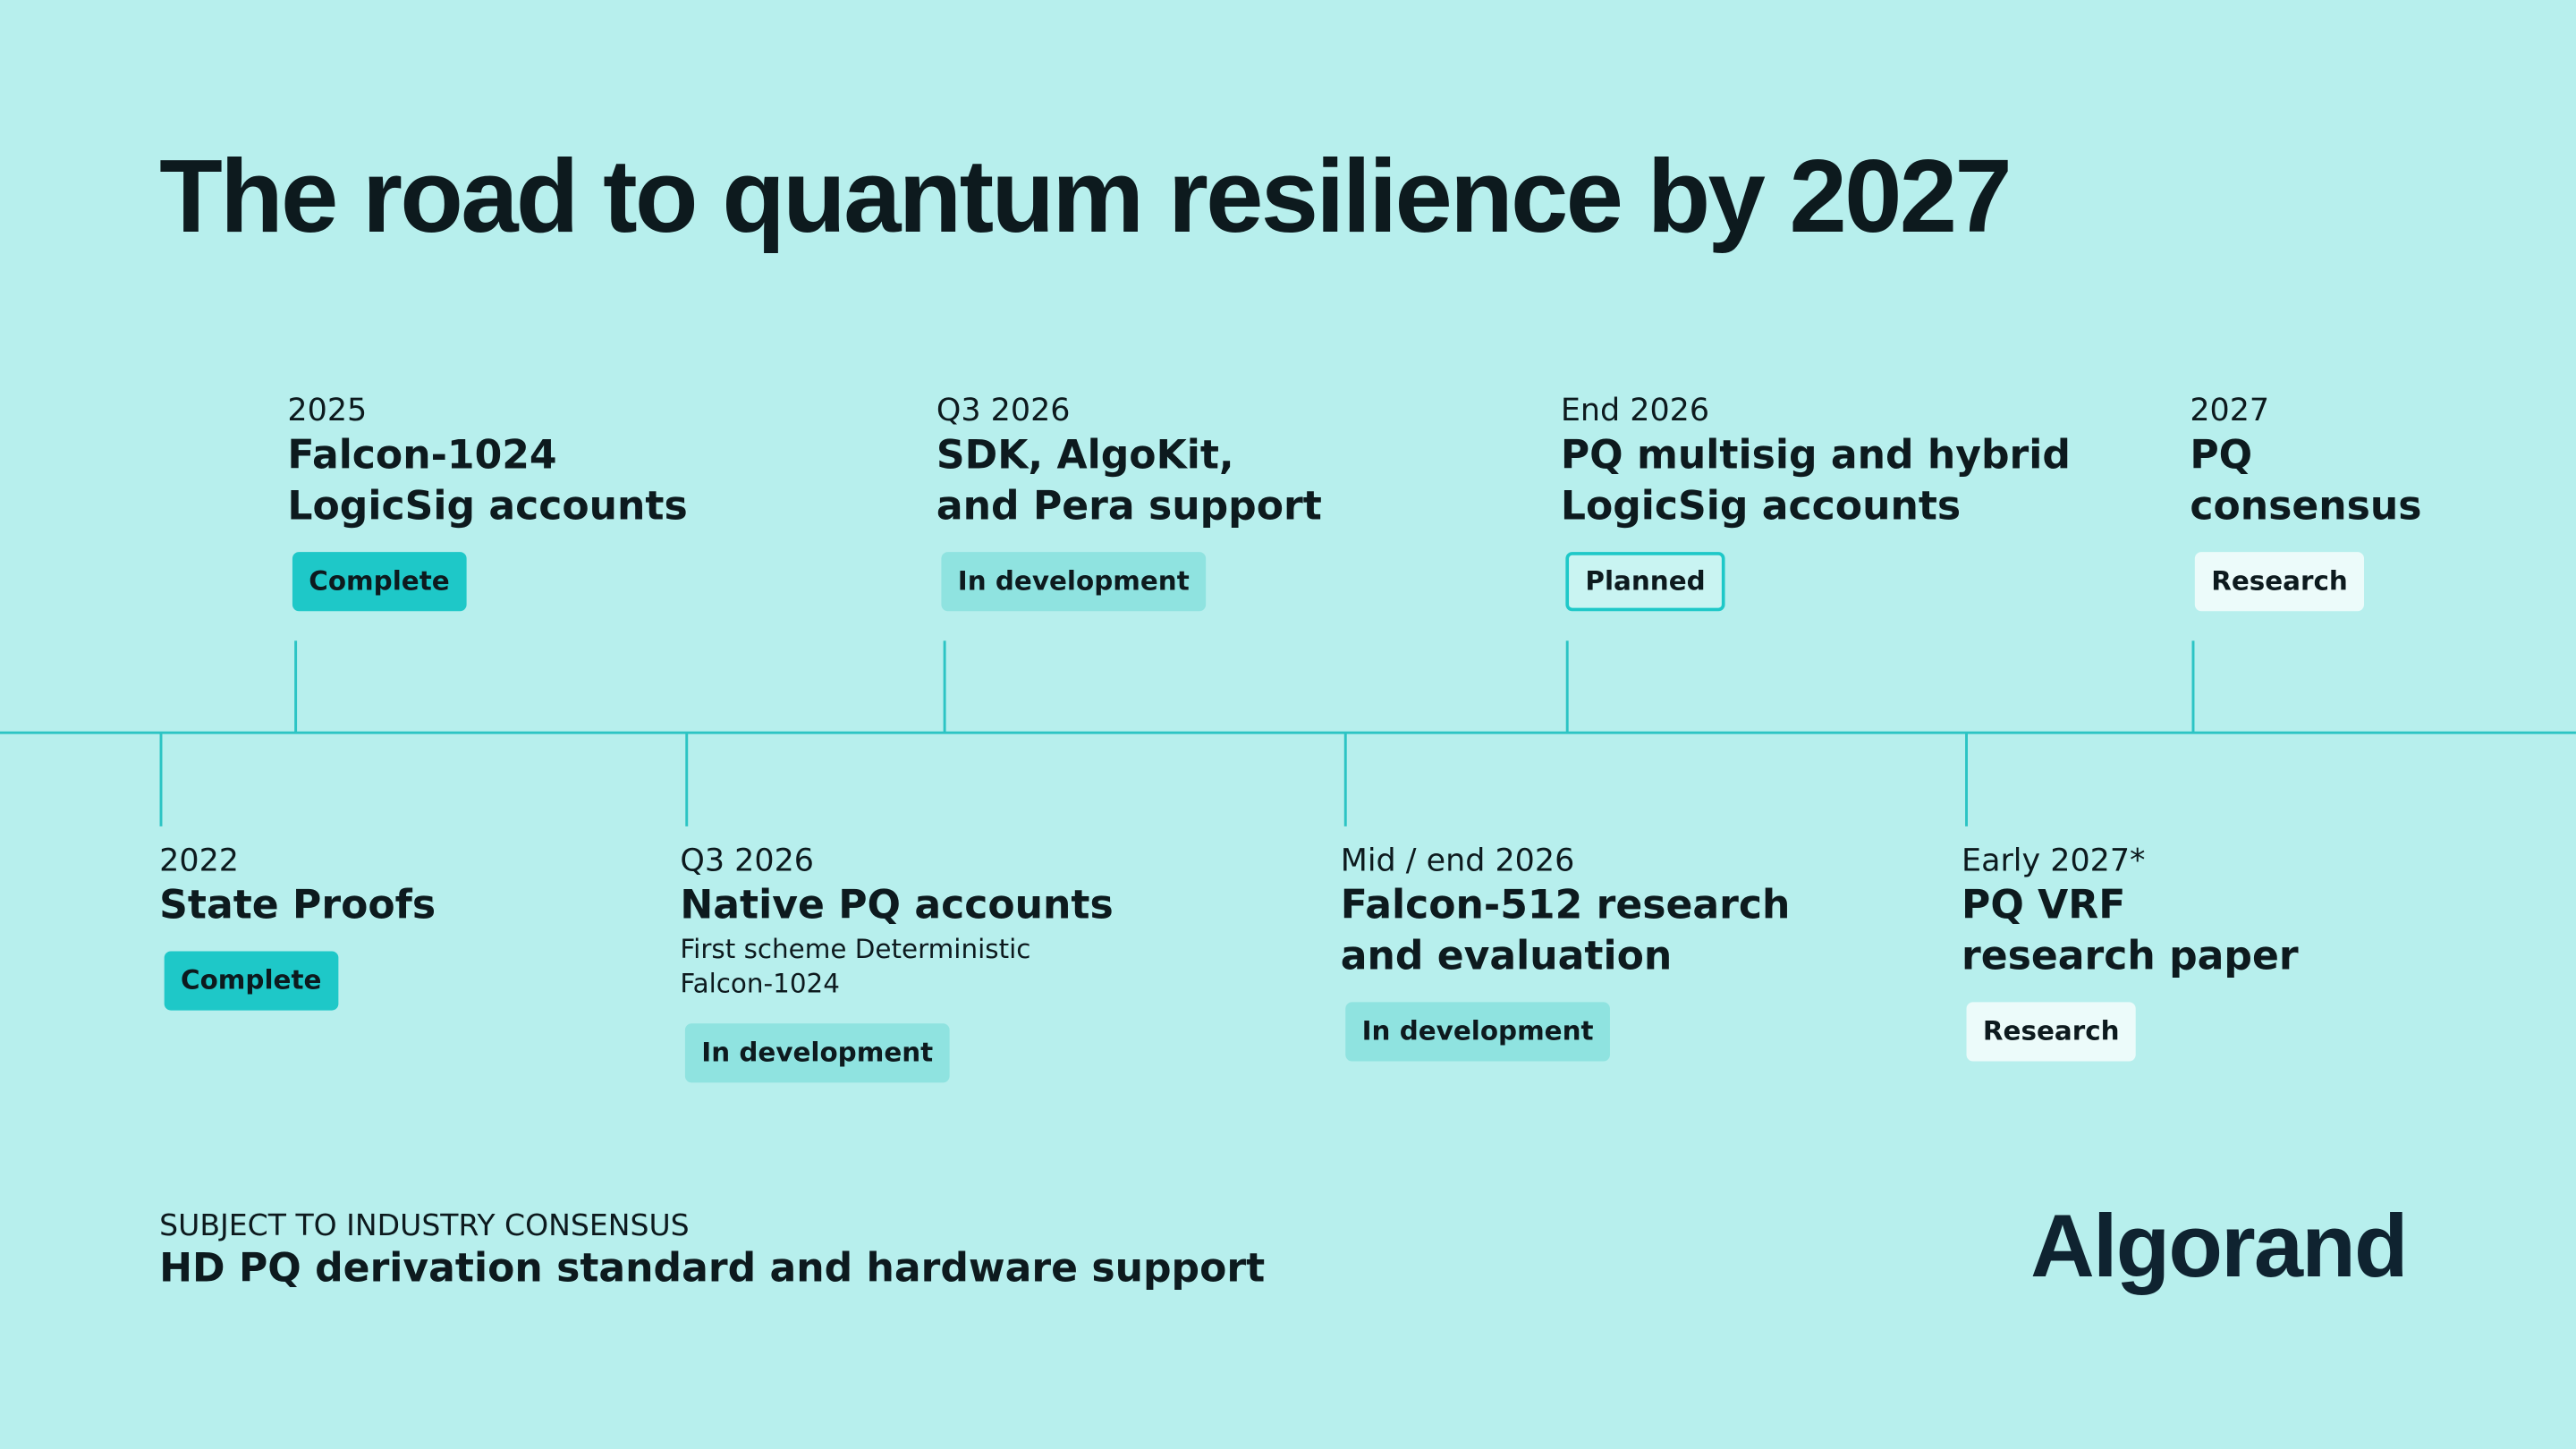 This screenshot has height=1449, width=2576. Describe the element at coordinates (1815, 455) in the screenshot. I see `milestone-title: PQ multisig and hybrid` at that location.